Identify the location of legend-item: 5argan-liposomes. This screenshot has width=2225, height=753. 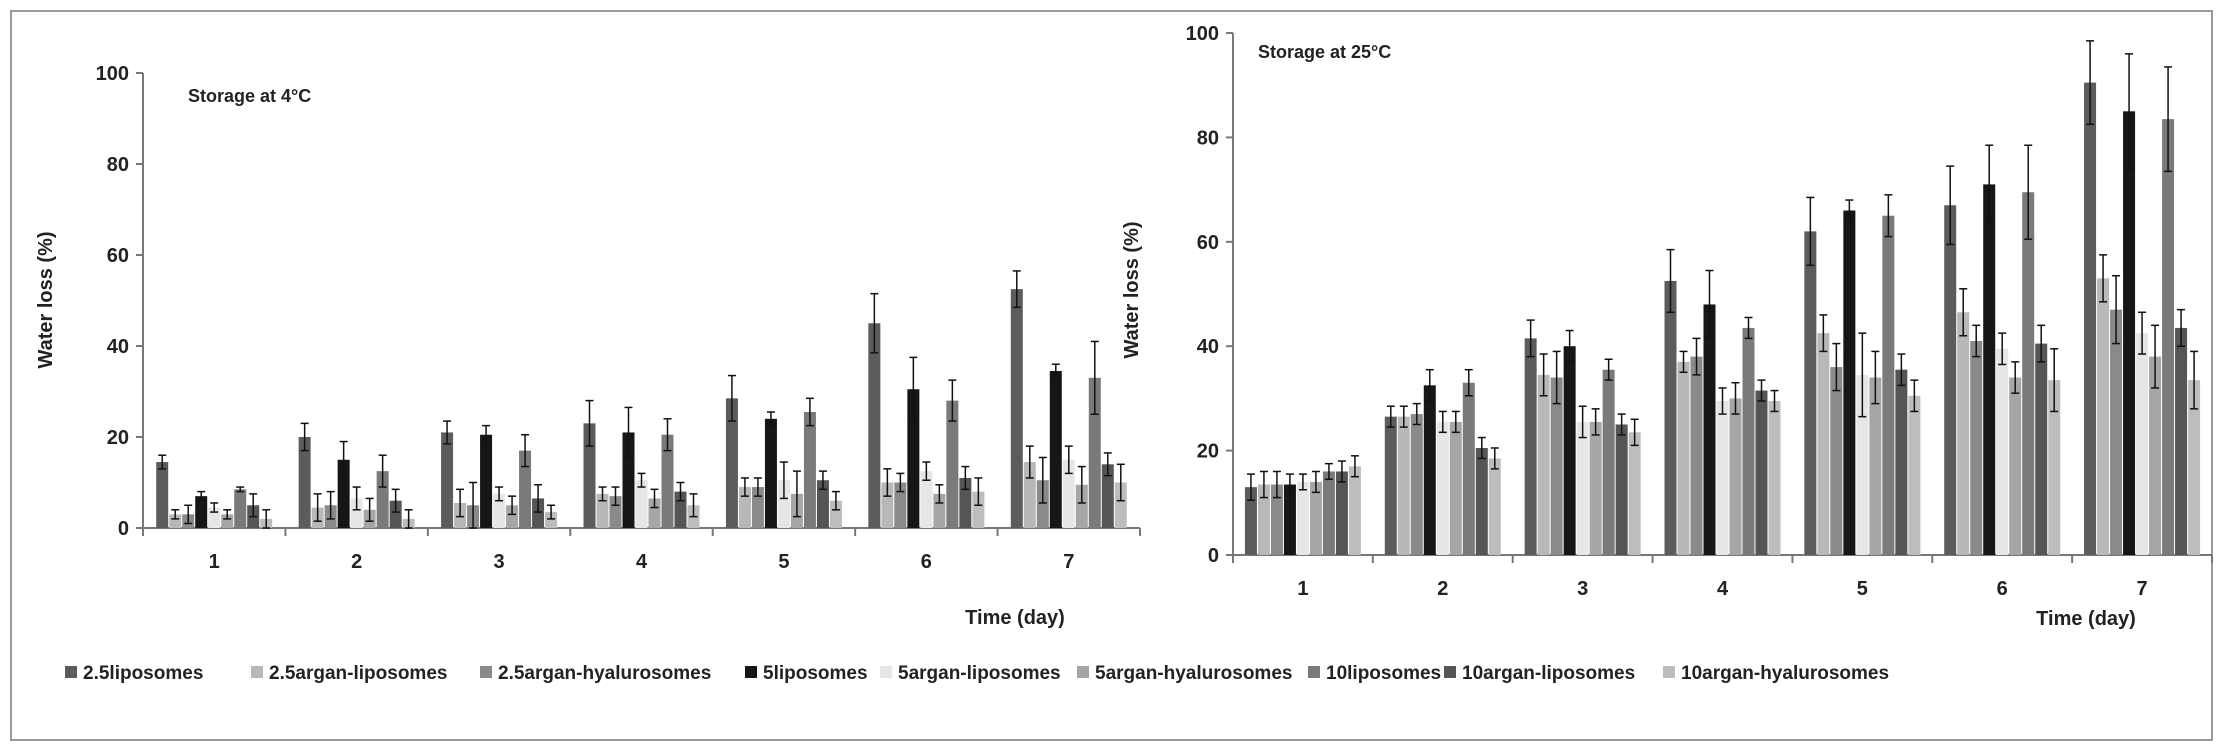
(970, 673).